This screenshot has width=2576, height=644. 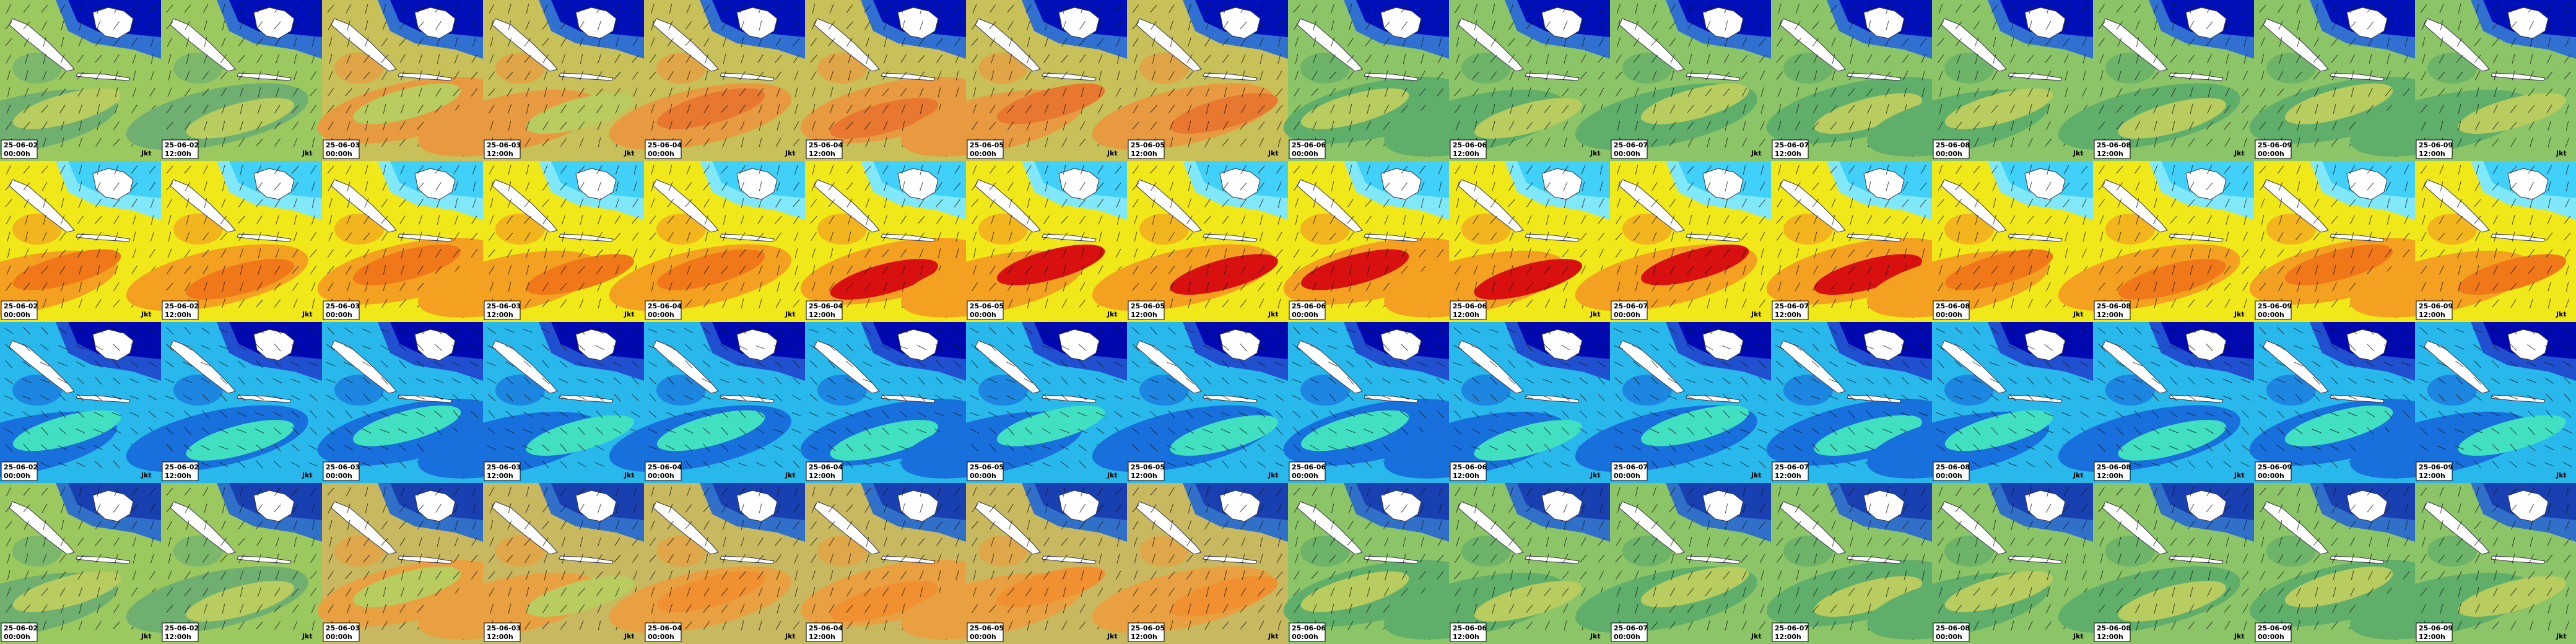 What do you see at coordinates (182, 306) in the screenshot?
I see `date-label: 25-06-02` at bounding box center [182, 306].